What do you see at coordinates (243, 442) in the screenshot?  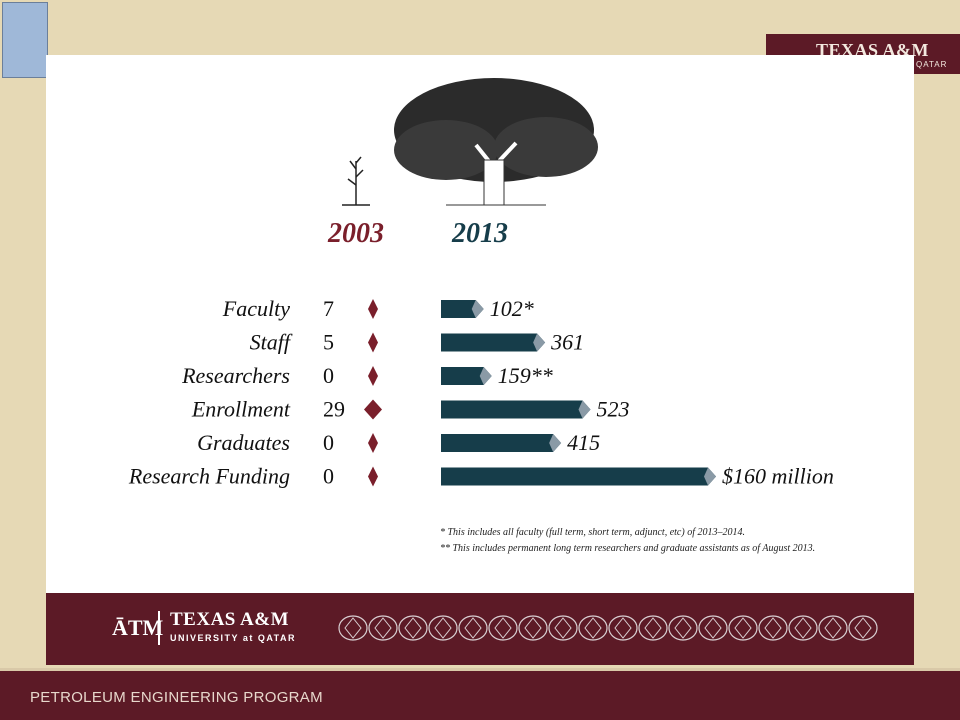 I see `category-label: Graduates` at bounding box center [243, 442].